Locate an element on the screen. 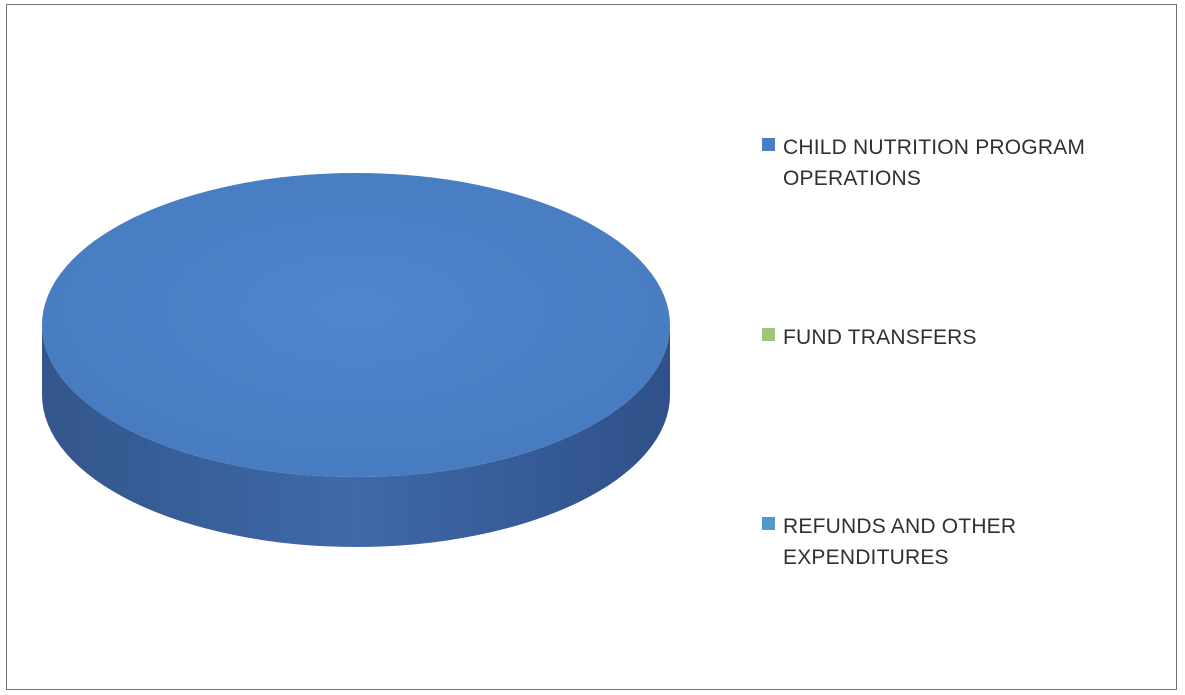 Image resolution: width=1185 pixels, height=695 pixels. legend-swatch-child-nutrition is located at coordinates (768, 144).